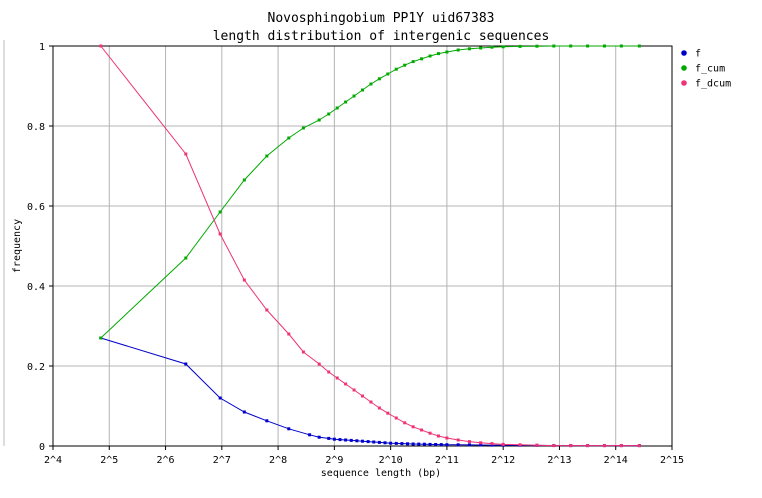 This screenshot has width=762, height=498. Describe the element at coordinates (447, 460) in the screenshot. I see `x-tick-label: 2^11` at that location.